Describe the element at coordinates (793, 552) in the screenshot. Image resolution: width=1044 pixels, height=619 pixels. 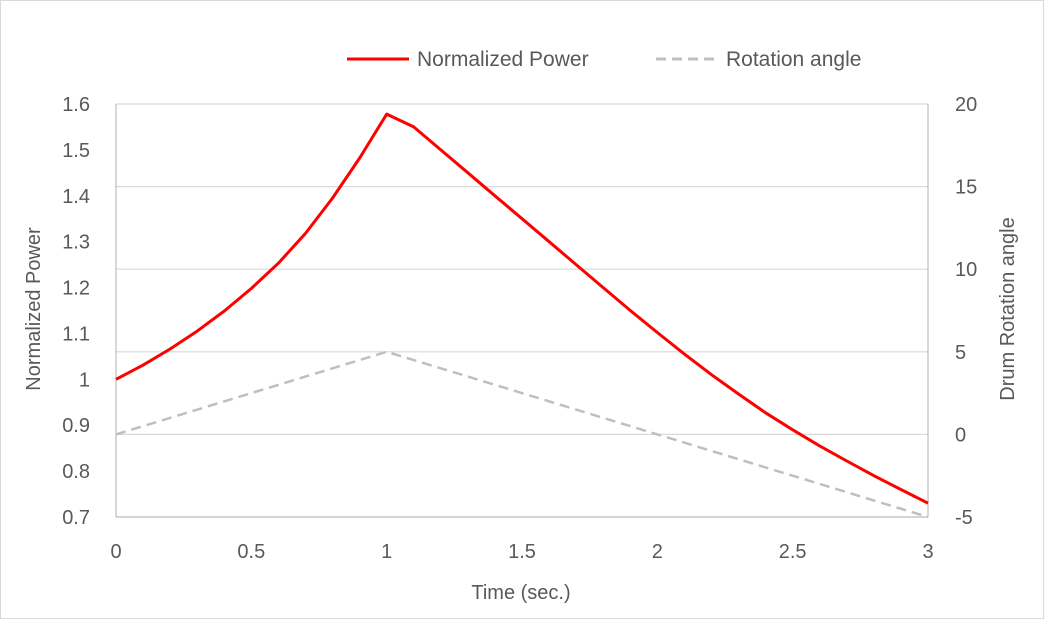
I see `x-tick-label: 2.5` at that location.